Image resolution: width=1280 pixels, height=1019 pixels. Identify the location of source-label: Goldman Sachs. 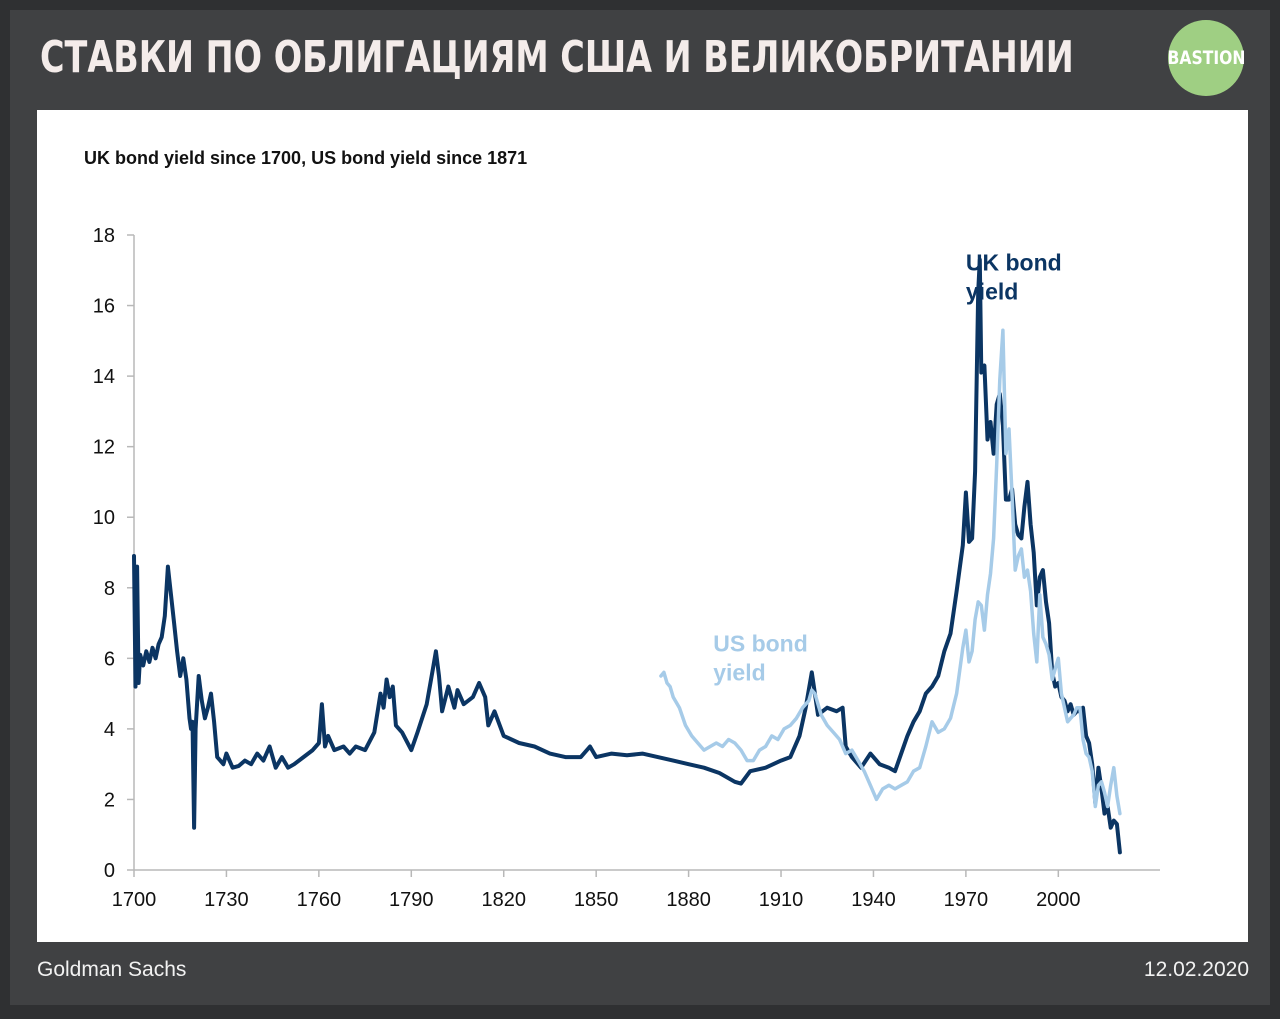
(112, 969).